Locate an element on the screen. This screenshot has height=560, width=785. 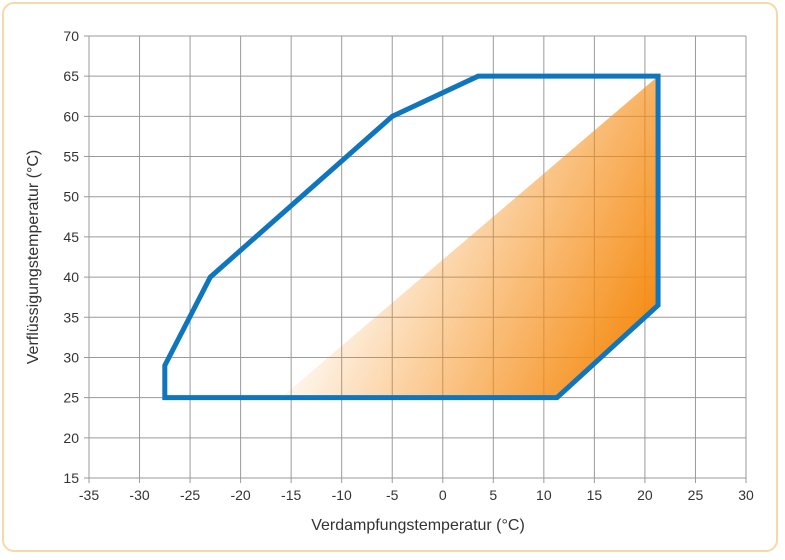
y-tick-label: 30 is located at coordinates (71, 357).